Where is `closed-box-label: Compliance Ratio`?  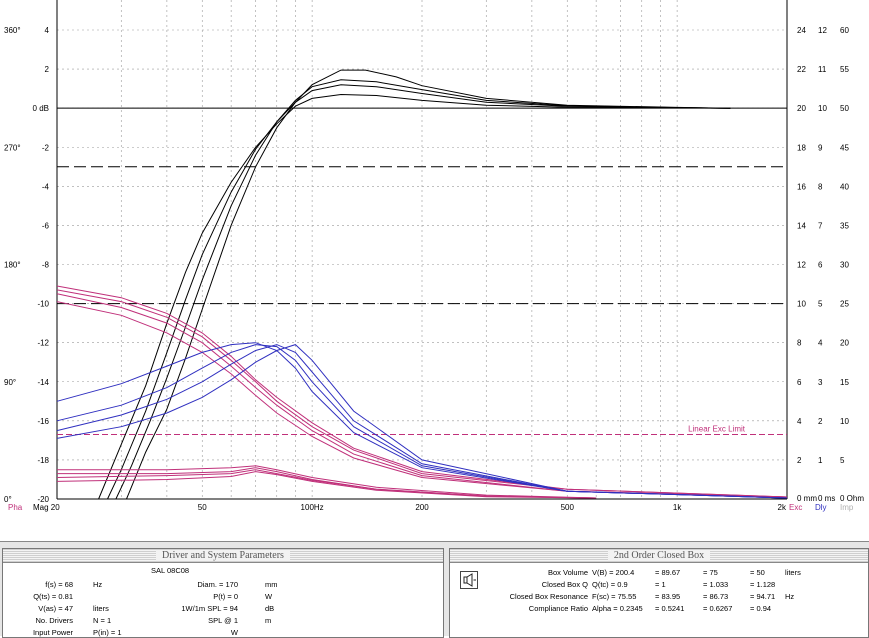
closed-box-label: Compliance Ratio is located at coordinates (558, 608).